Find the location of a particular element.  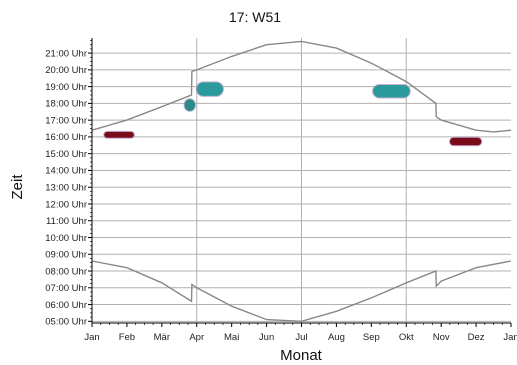

x-tick-label: Jul is located at coordinates (301, 337).